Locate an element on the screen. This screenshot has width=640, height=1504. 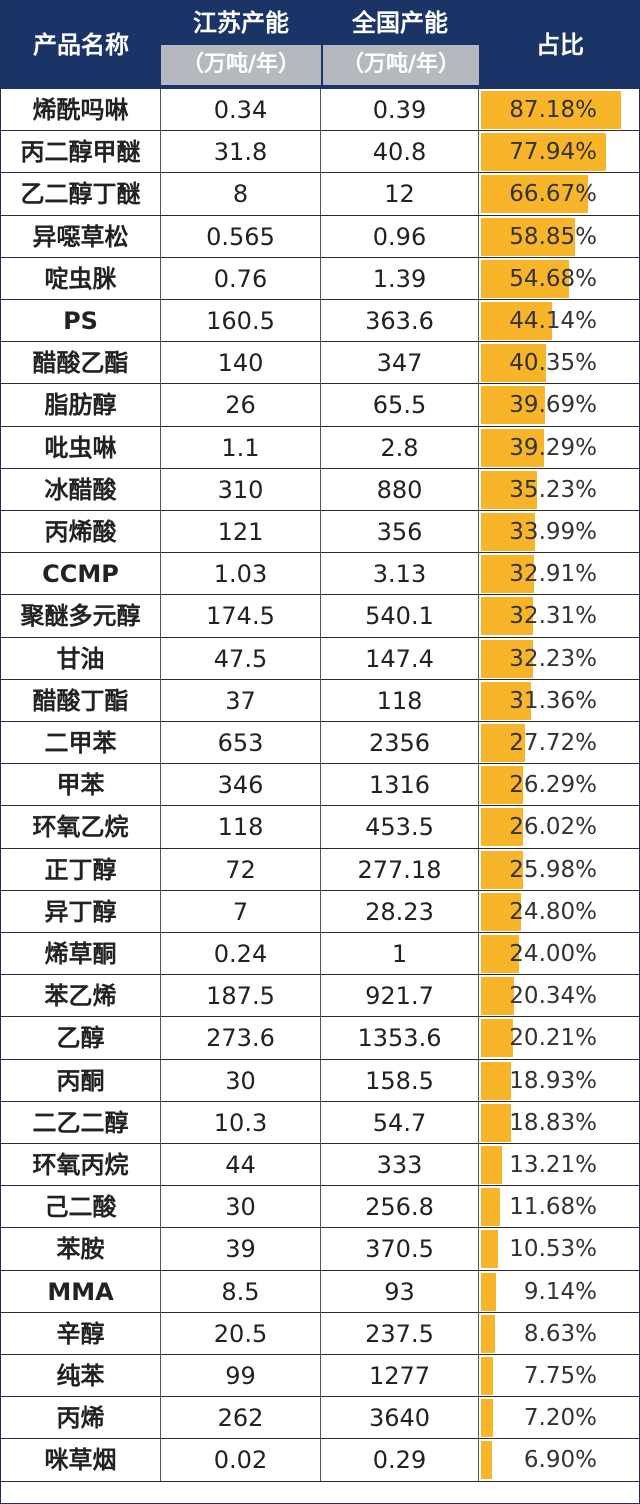
product-name-cell: 醋酸丁酯 is located at coordinates (81, 700).